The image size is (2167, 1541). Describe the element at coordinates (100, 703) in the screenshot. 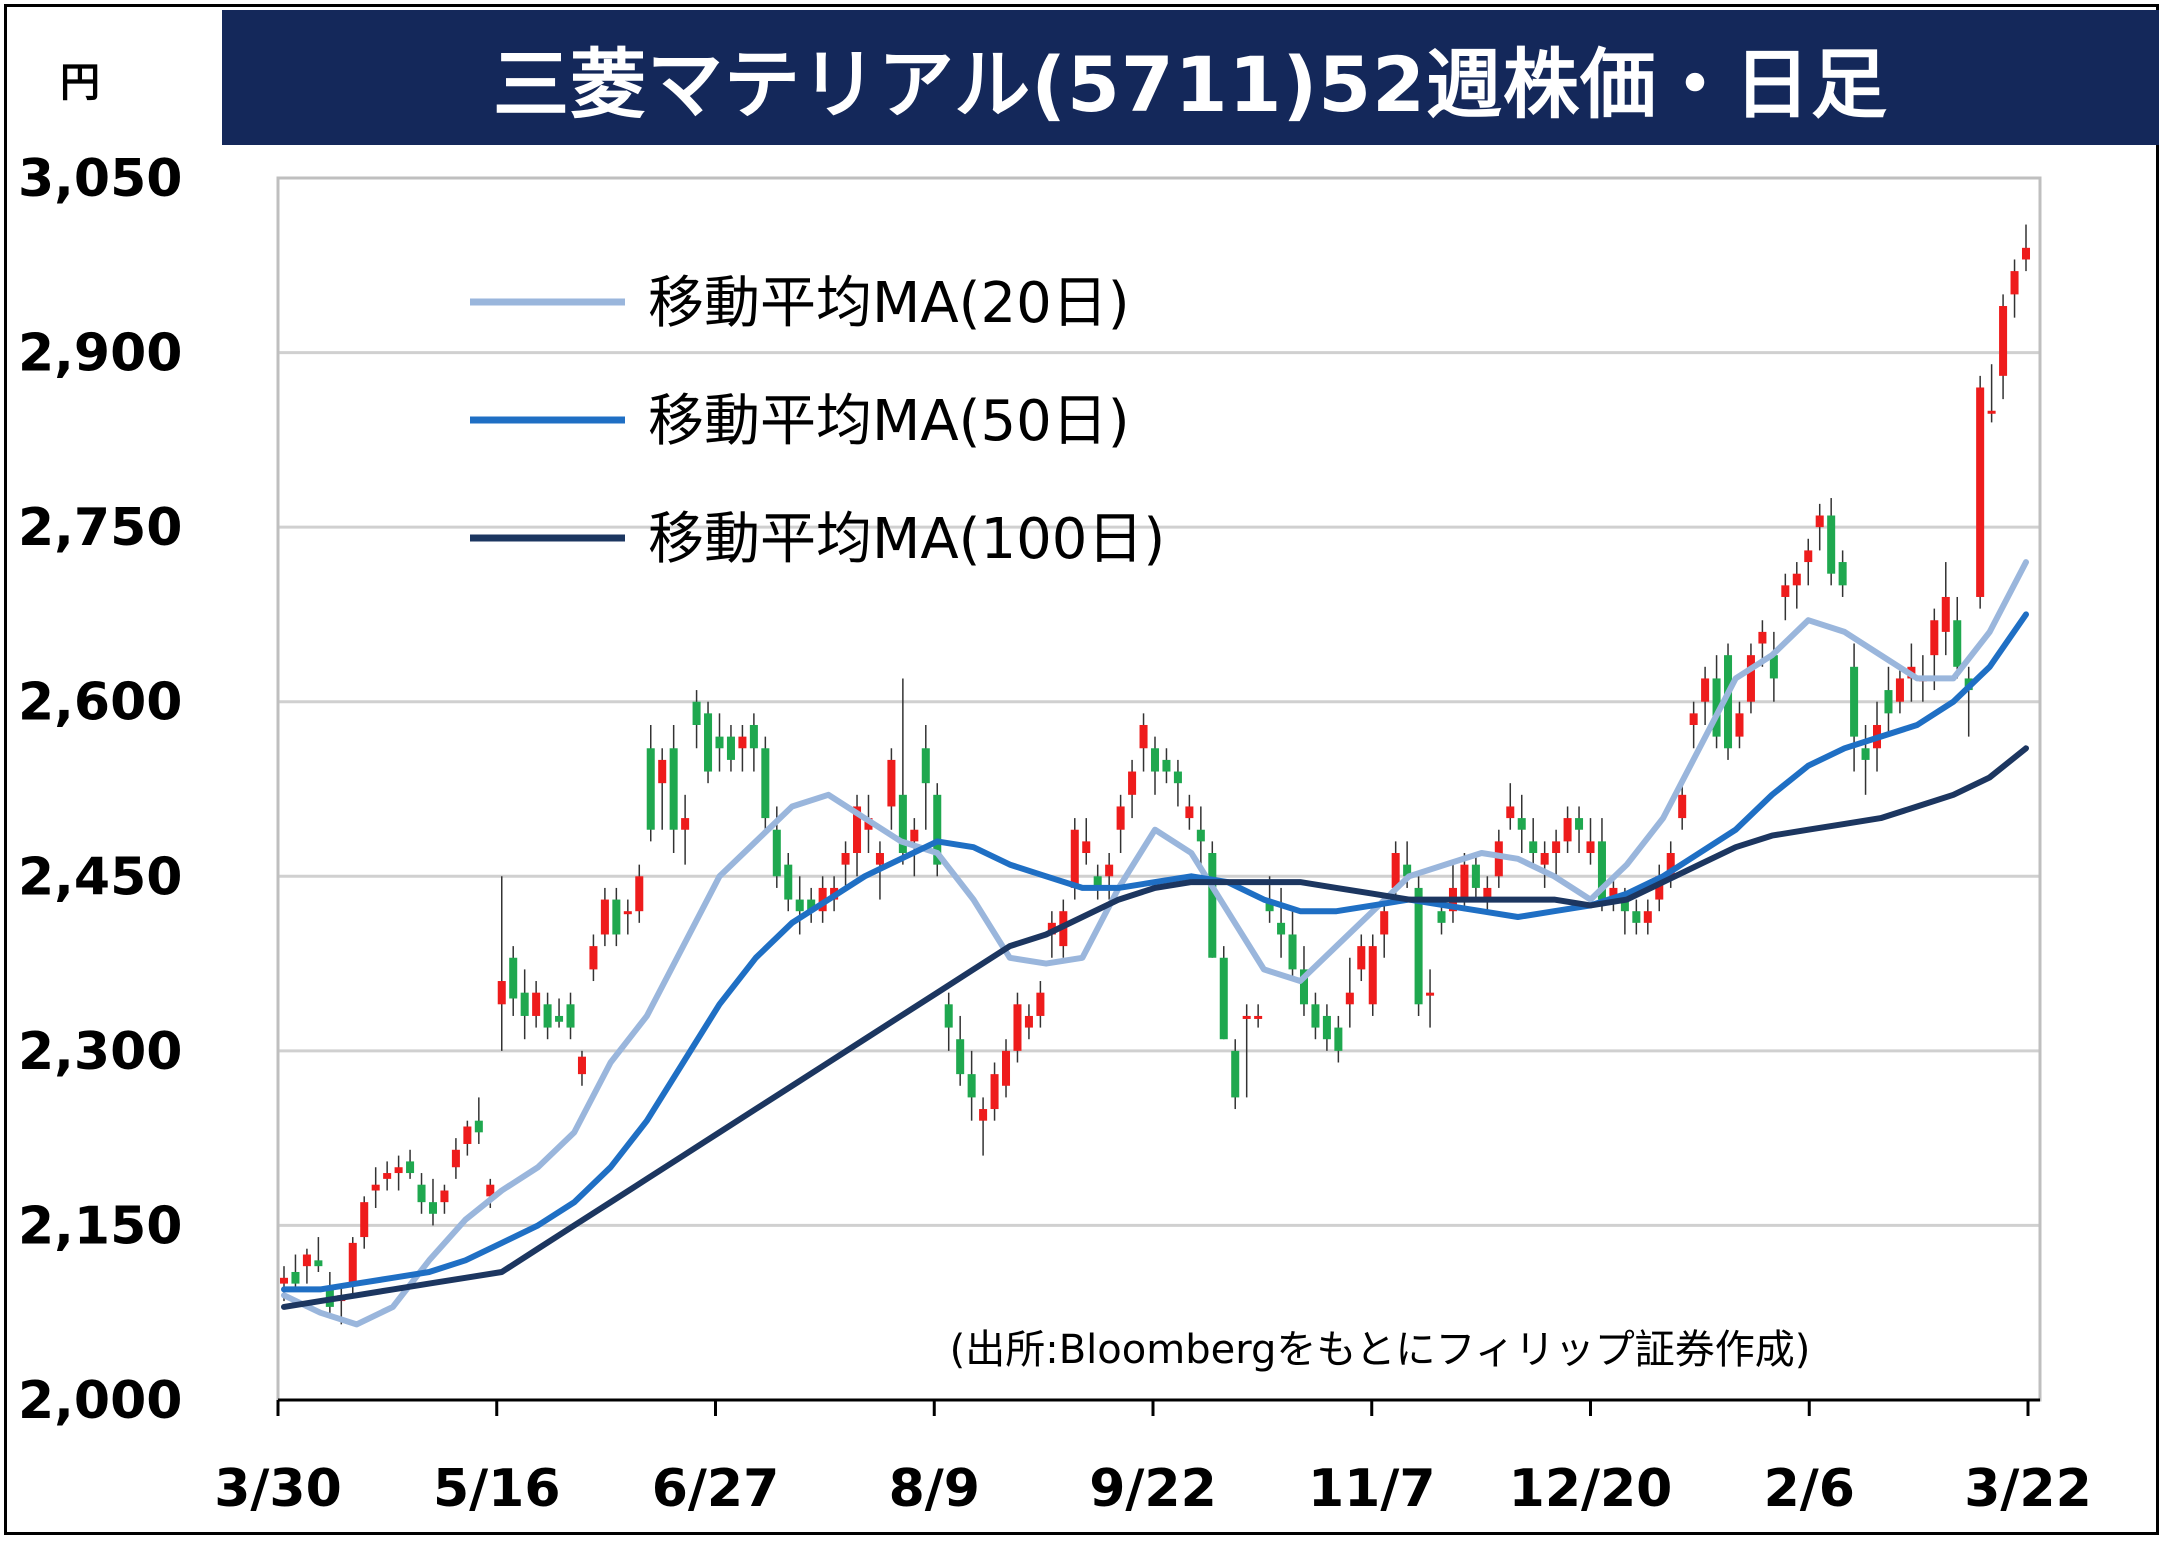

I see `y-tick-label: 2,600` at that location.